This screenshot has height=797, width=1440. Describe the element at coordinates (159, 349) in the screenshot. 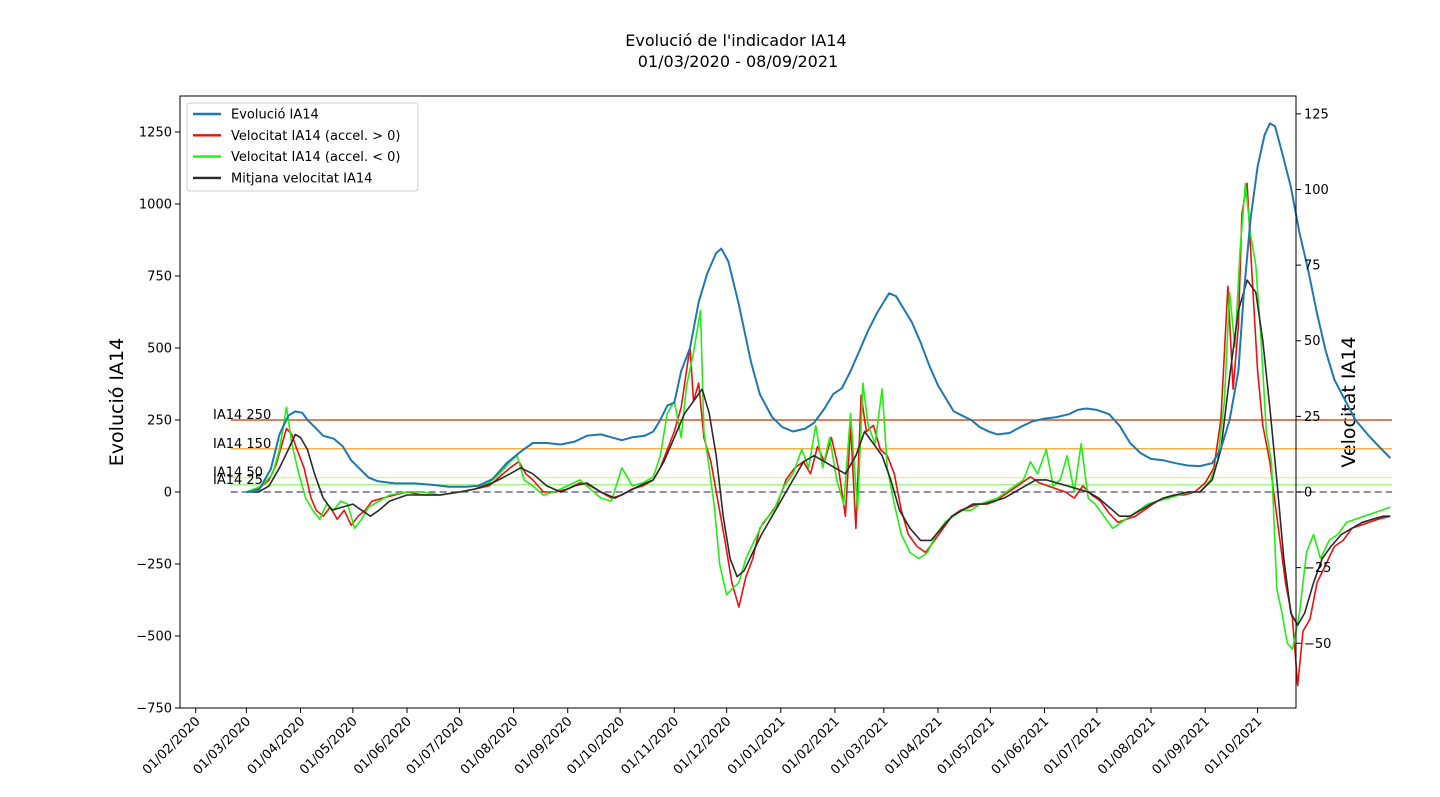

I see `y-tick-label-left: 500` at that location.